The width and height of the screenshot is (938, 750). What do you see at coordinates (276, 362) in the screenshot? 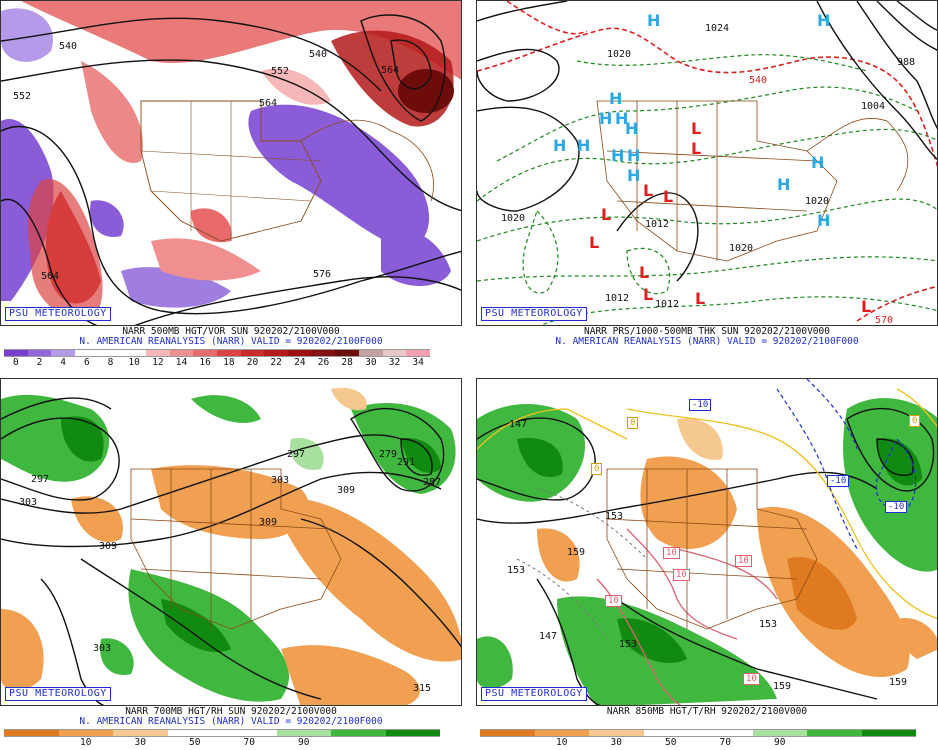
I see `colorbar-tick-label: 22` at bounding box center [276, 362].